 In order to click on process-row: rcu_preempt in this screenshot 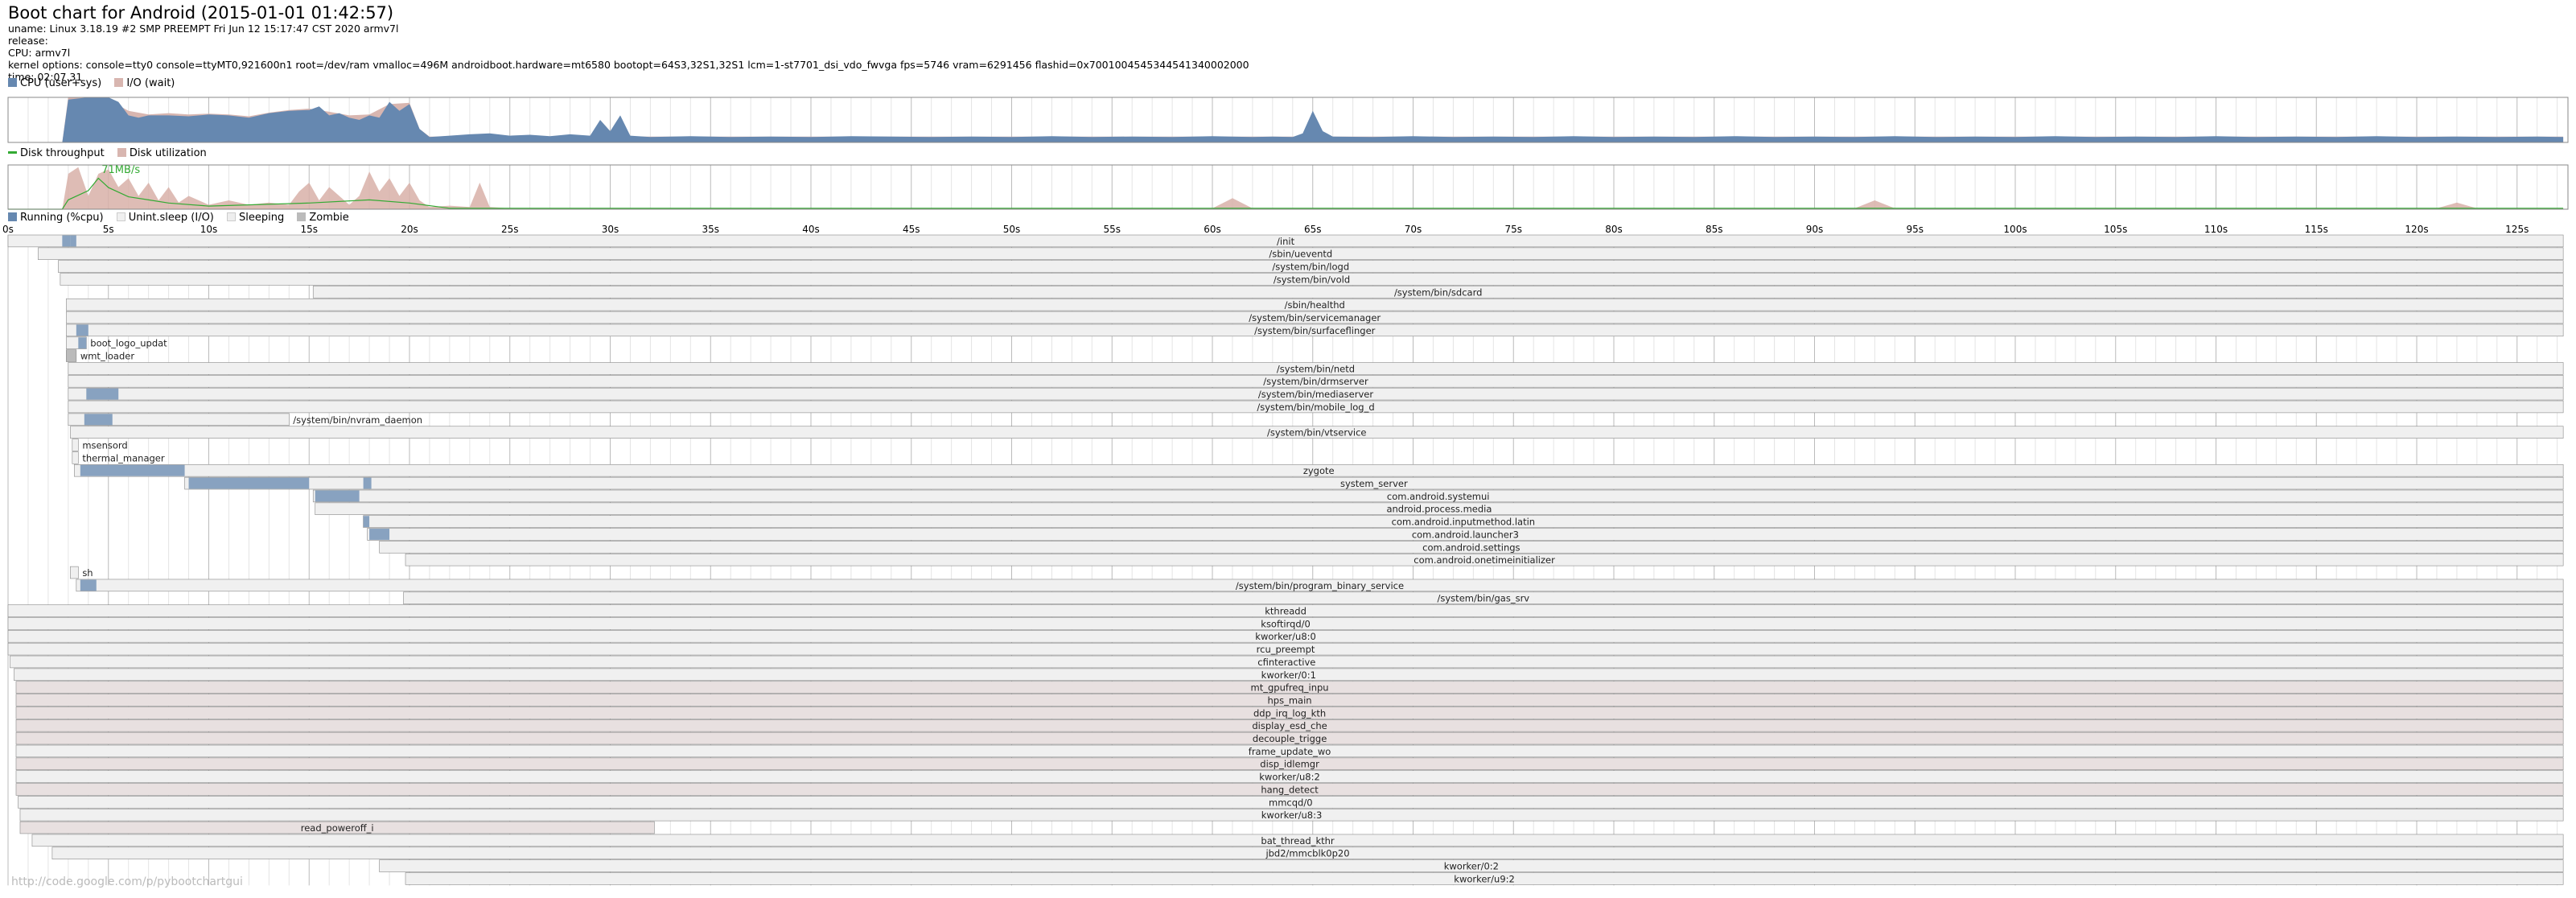, I will do `click(1285, 649)`.